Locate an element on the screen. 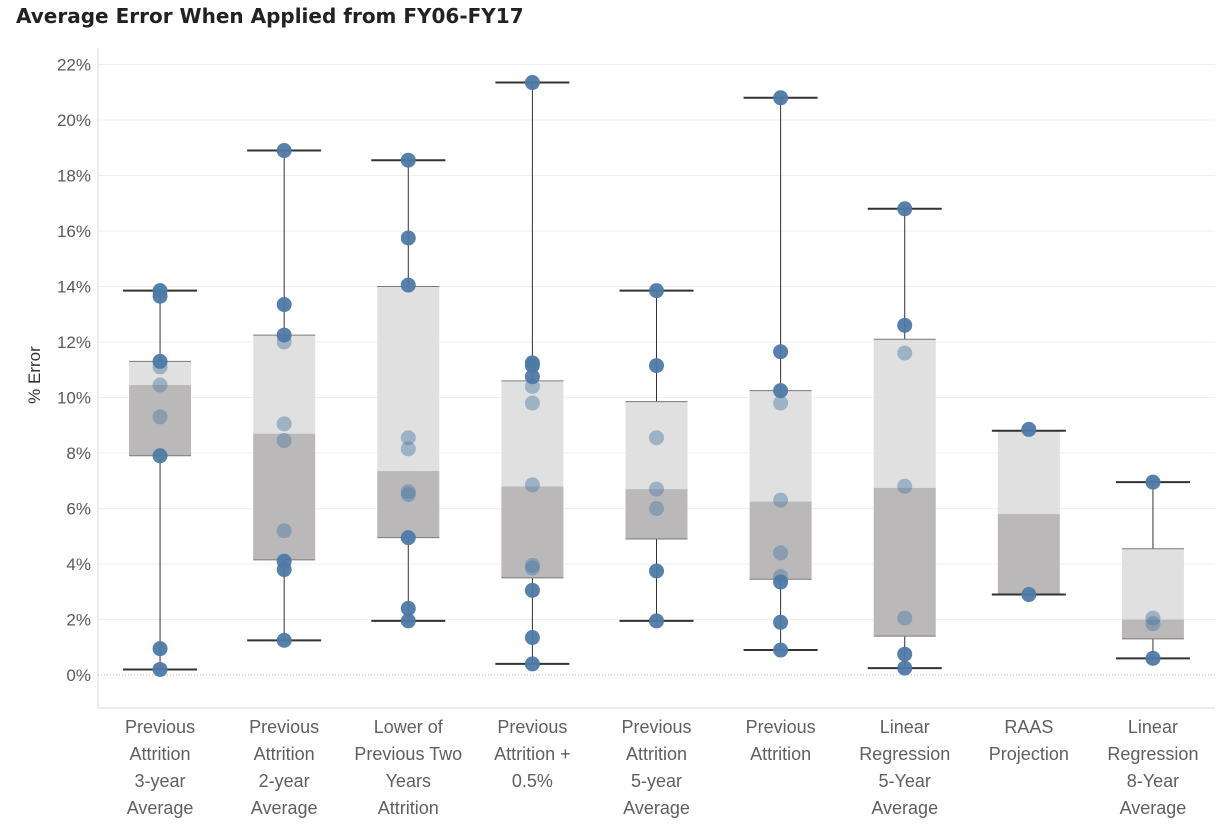  category-label: Projection is located at coordinates (1029, 754).